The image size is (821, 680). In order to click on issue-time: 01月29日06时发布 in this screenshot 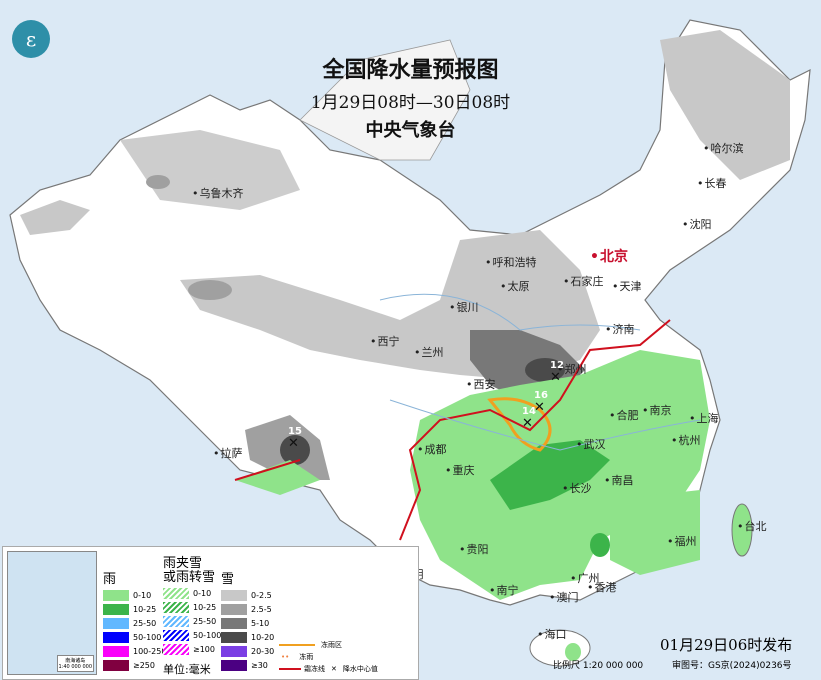, I will do `click(726, 645)`.